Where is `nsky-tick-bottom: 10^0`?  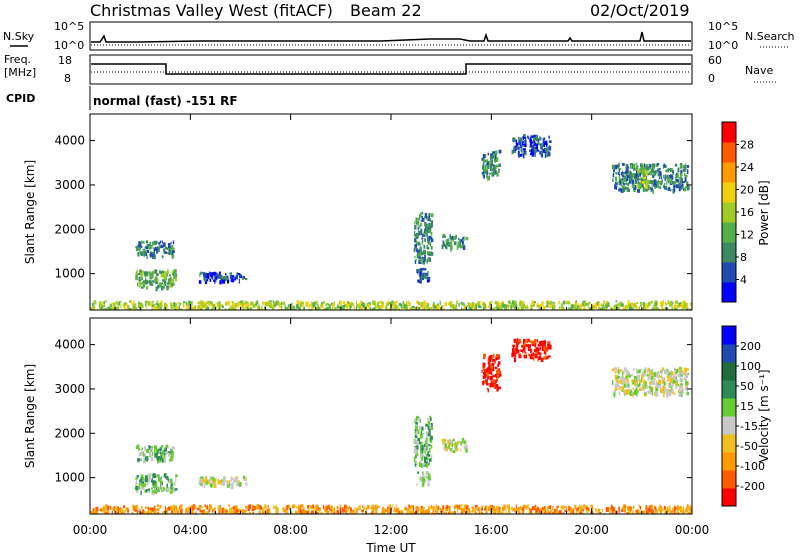 nsky-tick-bottom: 10^0 is located at coordinates (69, 45).